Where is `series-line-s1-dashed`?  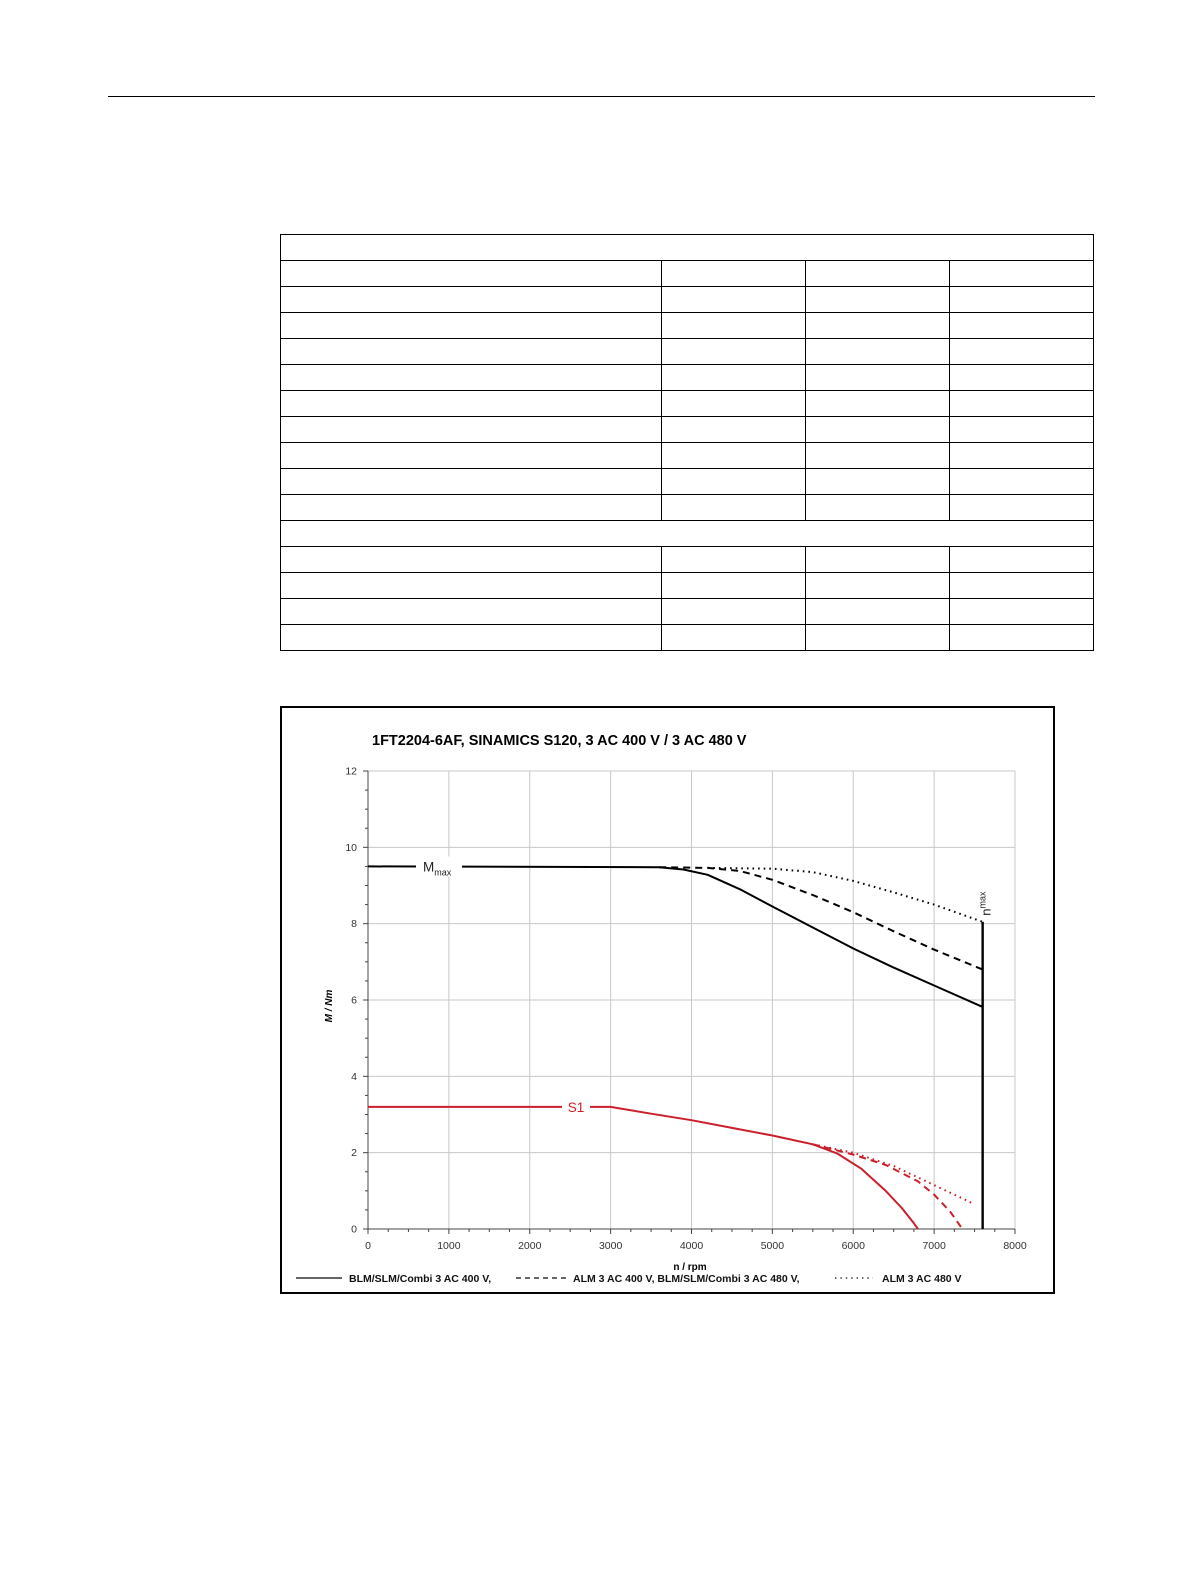 series-line-s1-dashed is located at coordinates (888, 1186).